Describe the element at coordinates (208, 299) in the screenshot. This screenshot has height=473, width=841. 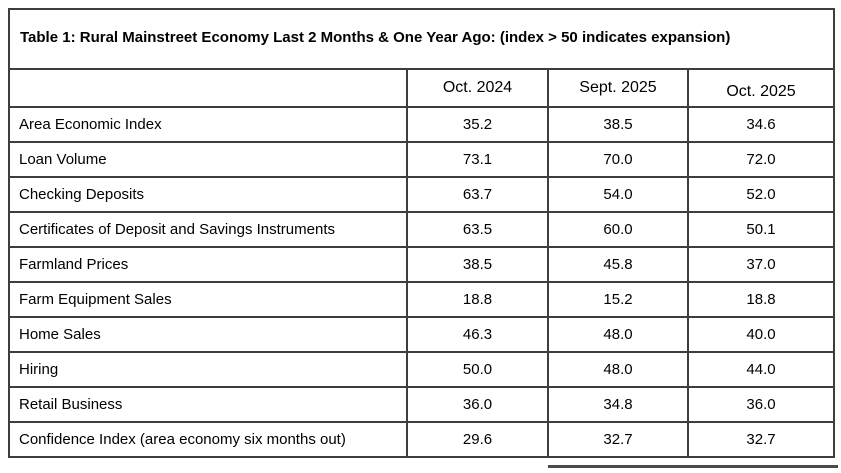
I see `row-label: Farm Equipment Sales` at that location.